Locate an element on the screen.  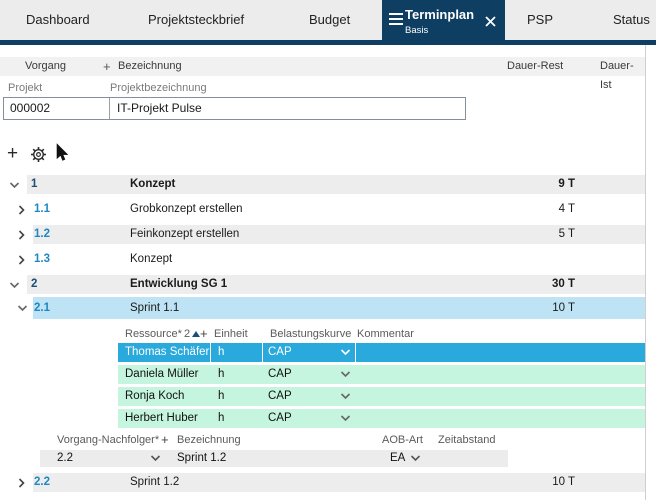
task-name: Grobkonzept erstellen is located at coordinates (186, 209).